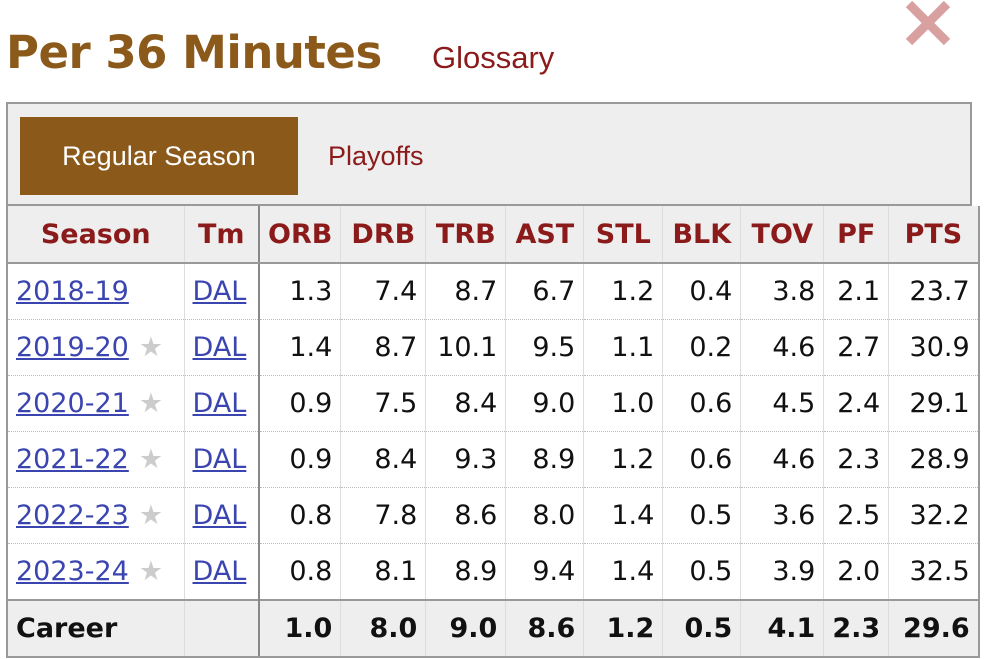 This screenshot has height=659, width=1000. I want to click on table-row: 2020-21 ★ DAL 0.9 7.5 8.4 9.0 1.0 0.6 4.5 2.4 29.1, so click(493, 403).